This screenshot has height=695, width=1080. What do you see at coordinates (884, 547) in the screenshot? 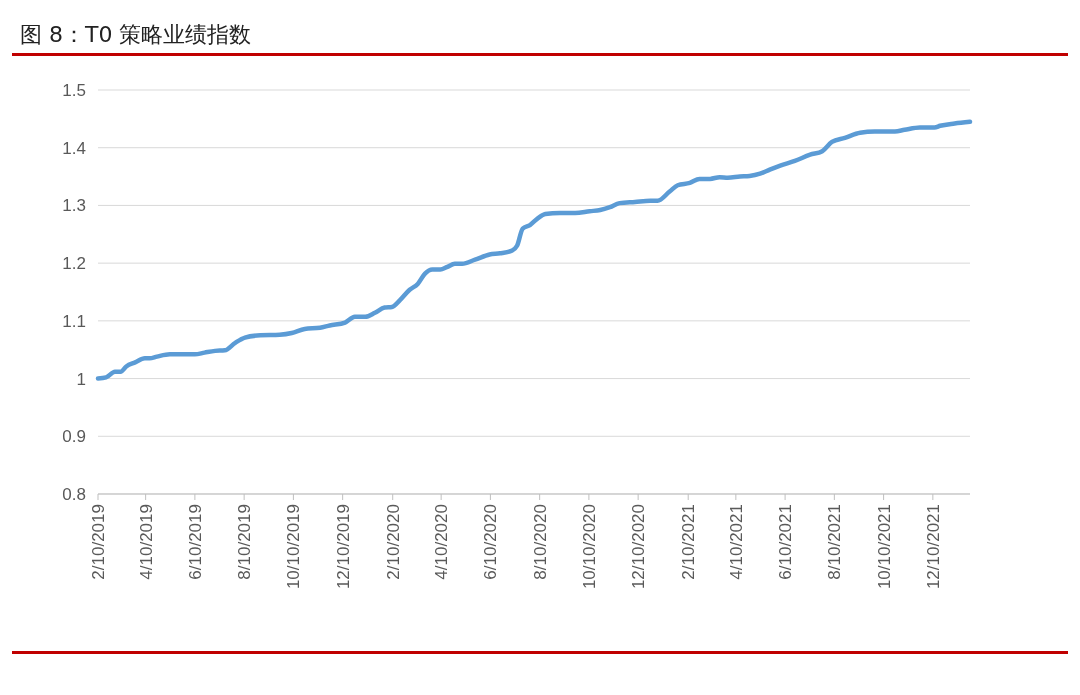
I see `x-tick-label: 10/10/2021` at bounding box center [884, 547].